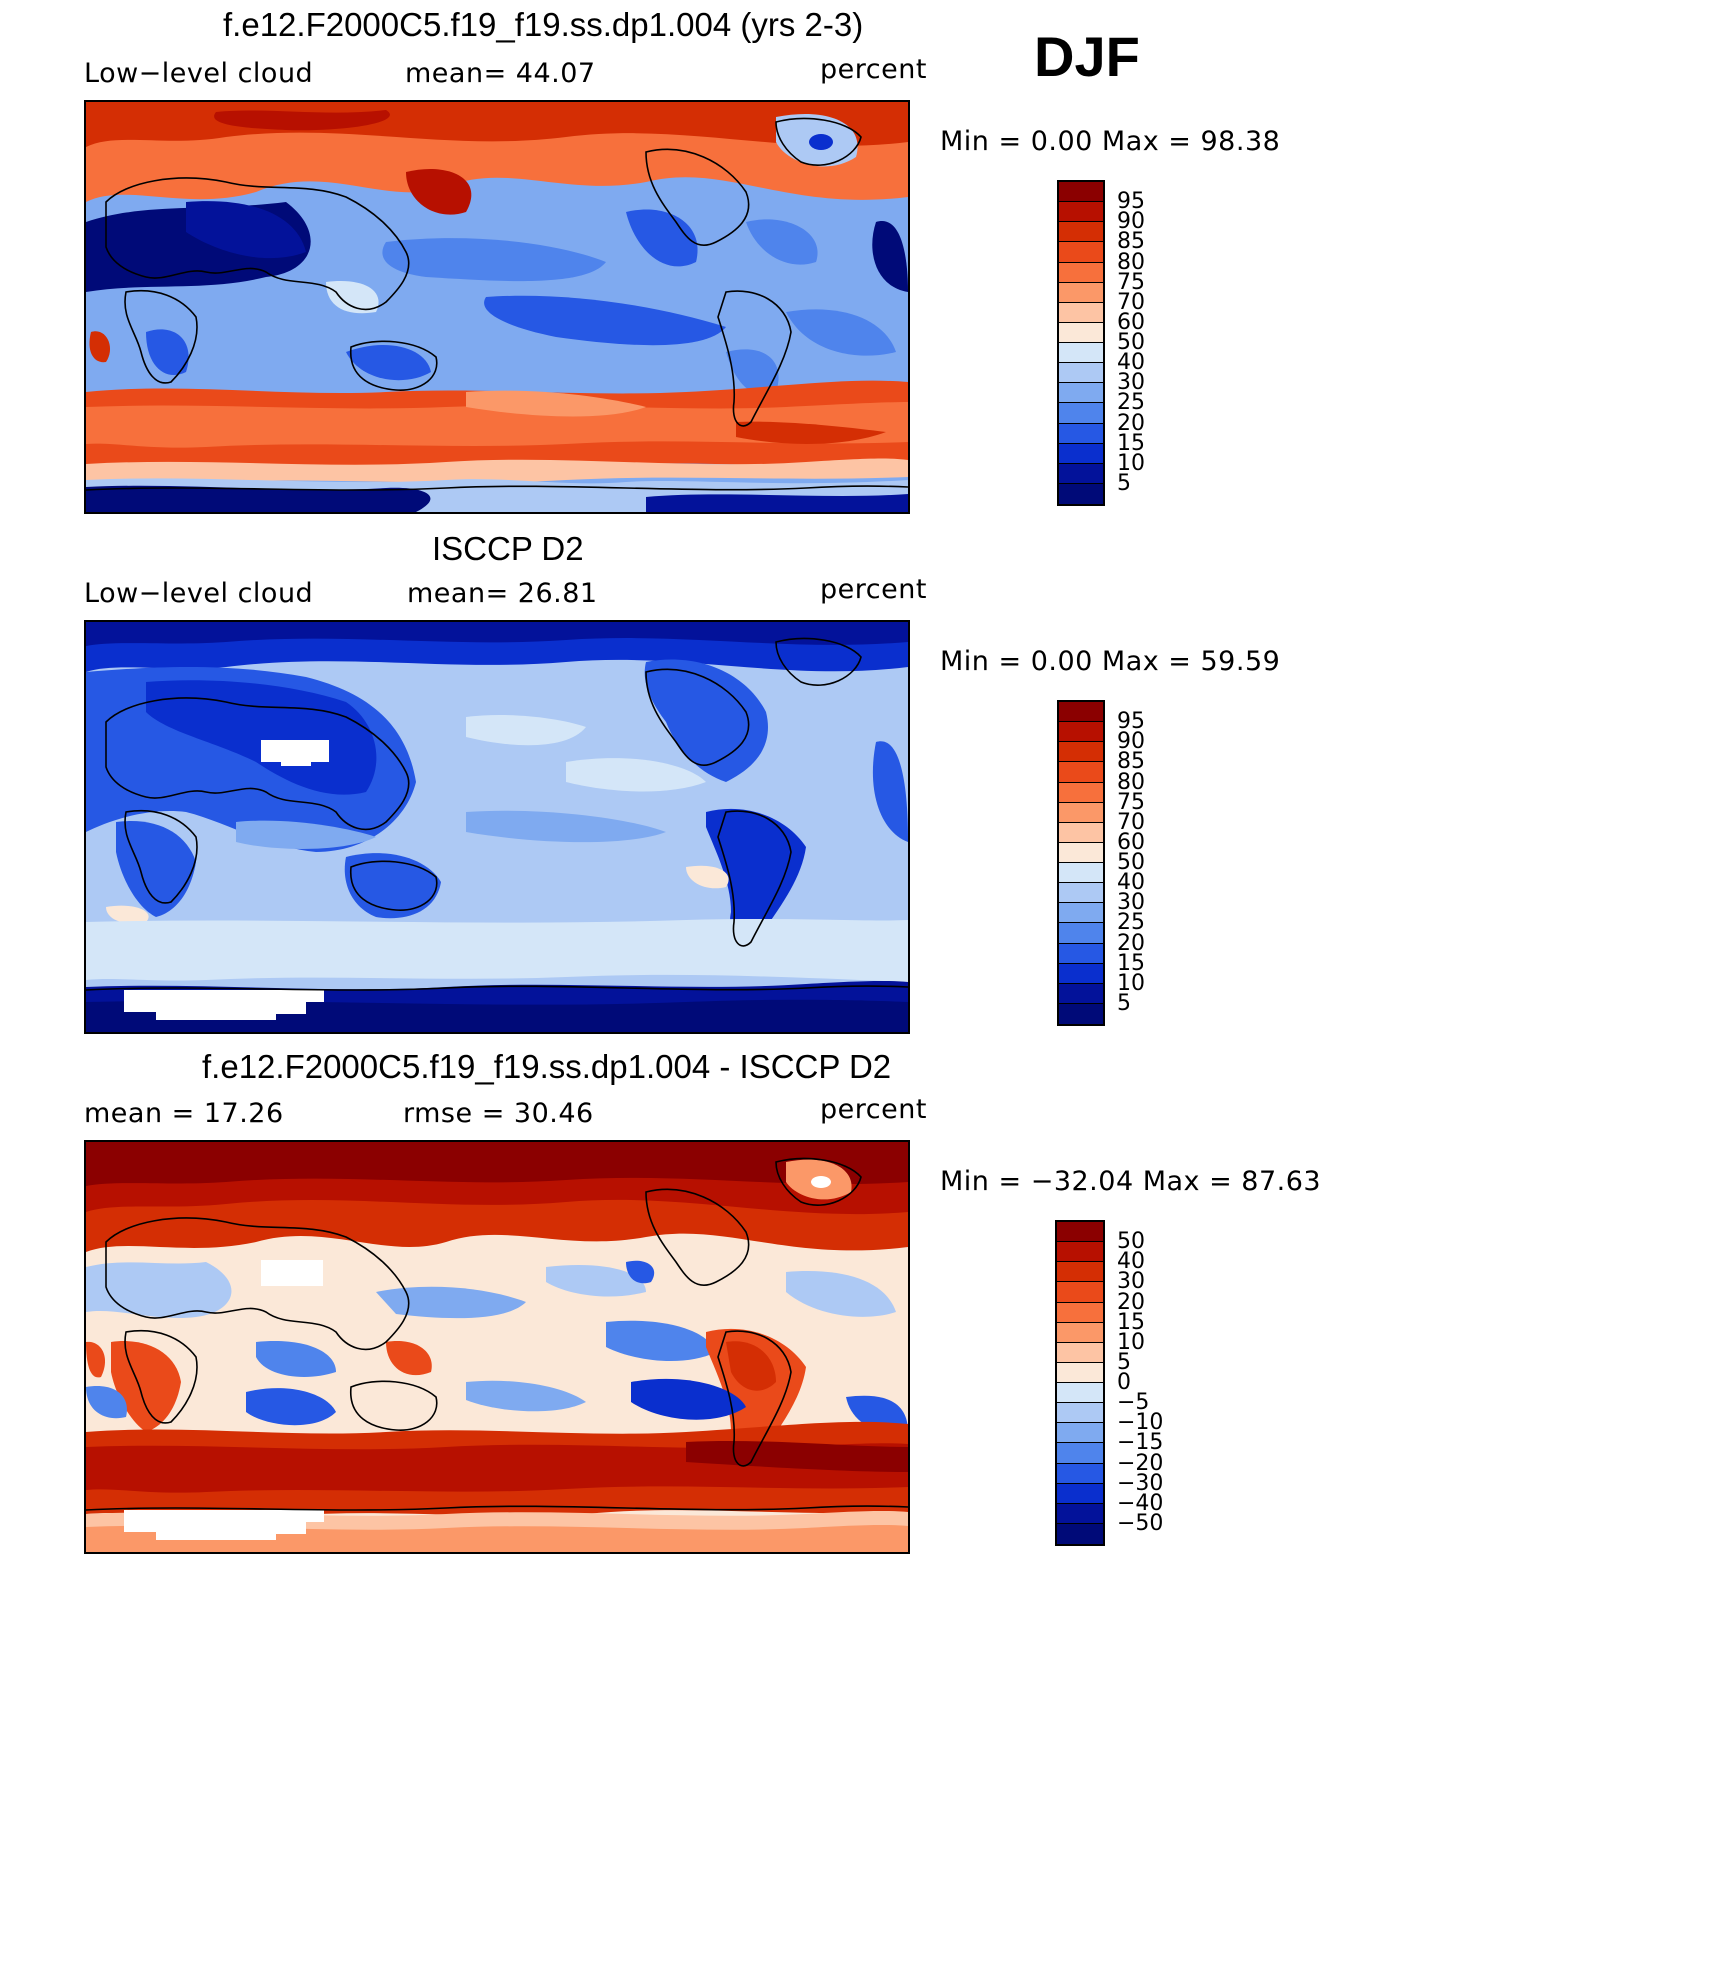 The image size is (1710, 1975). Describe the element at coordinates (873, 1109) in the screenshot. I see `panel-3-units-label: percent` at that location.